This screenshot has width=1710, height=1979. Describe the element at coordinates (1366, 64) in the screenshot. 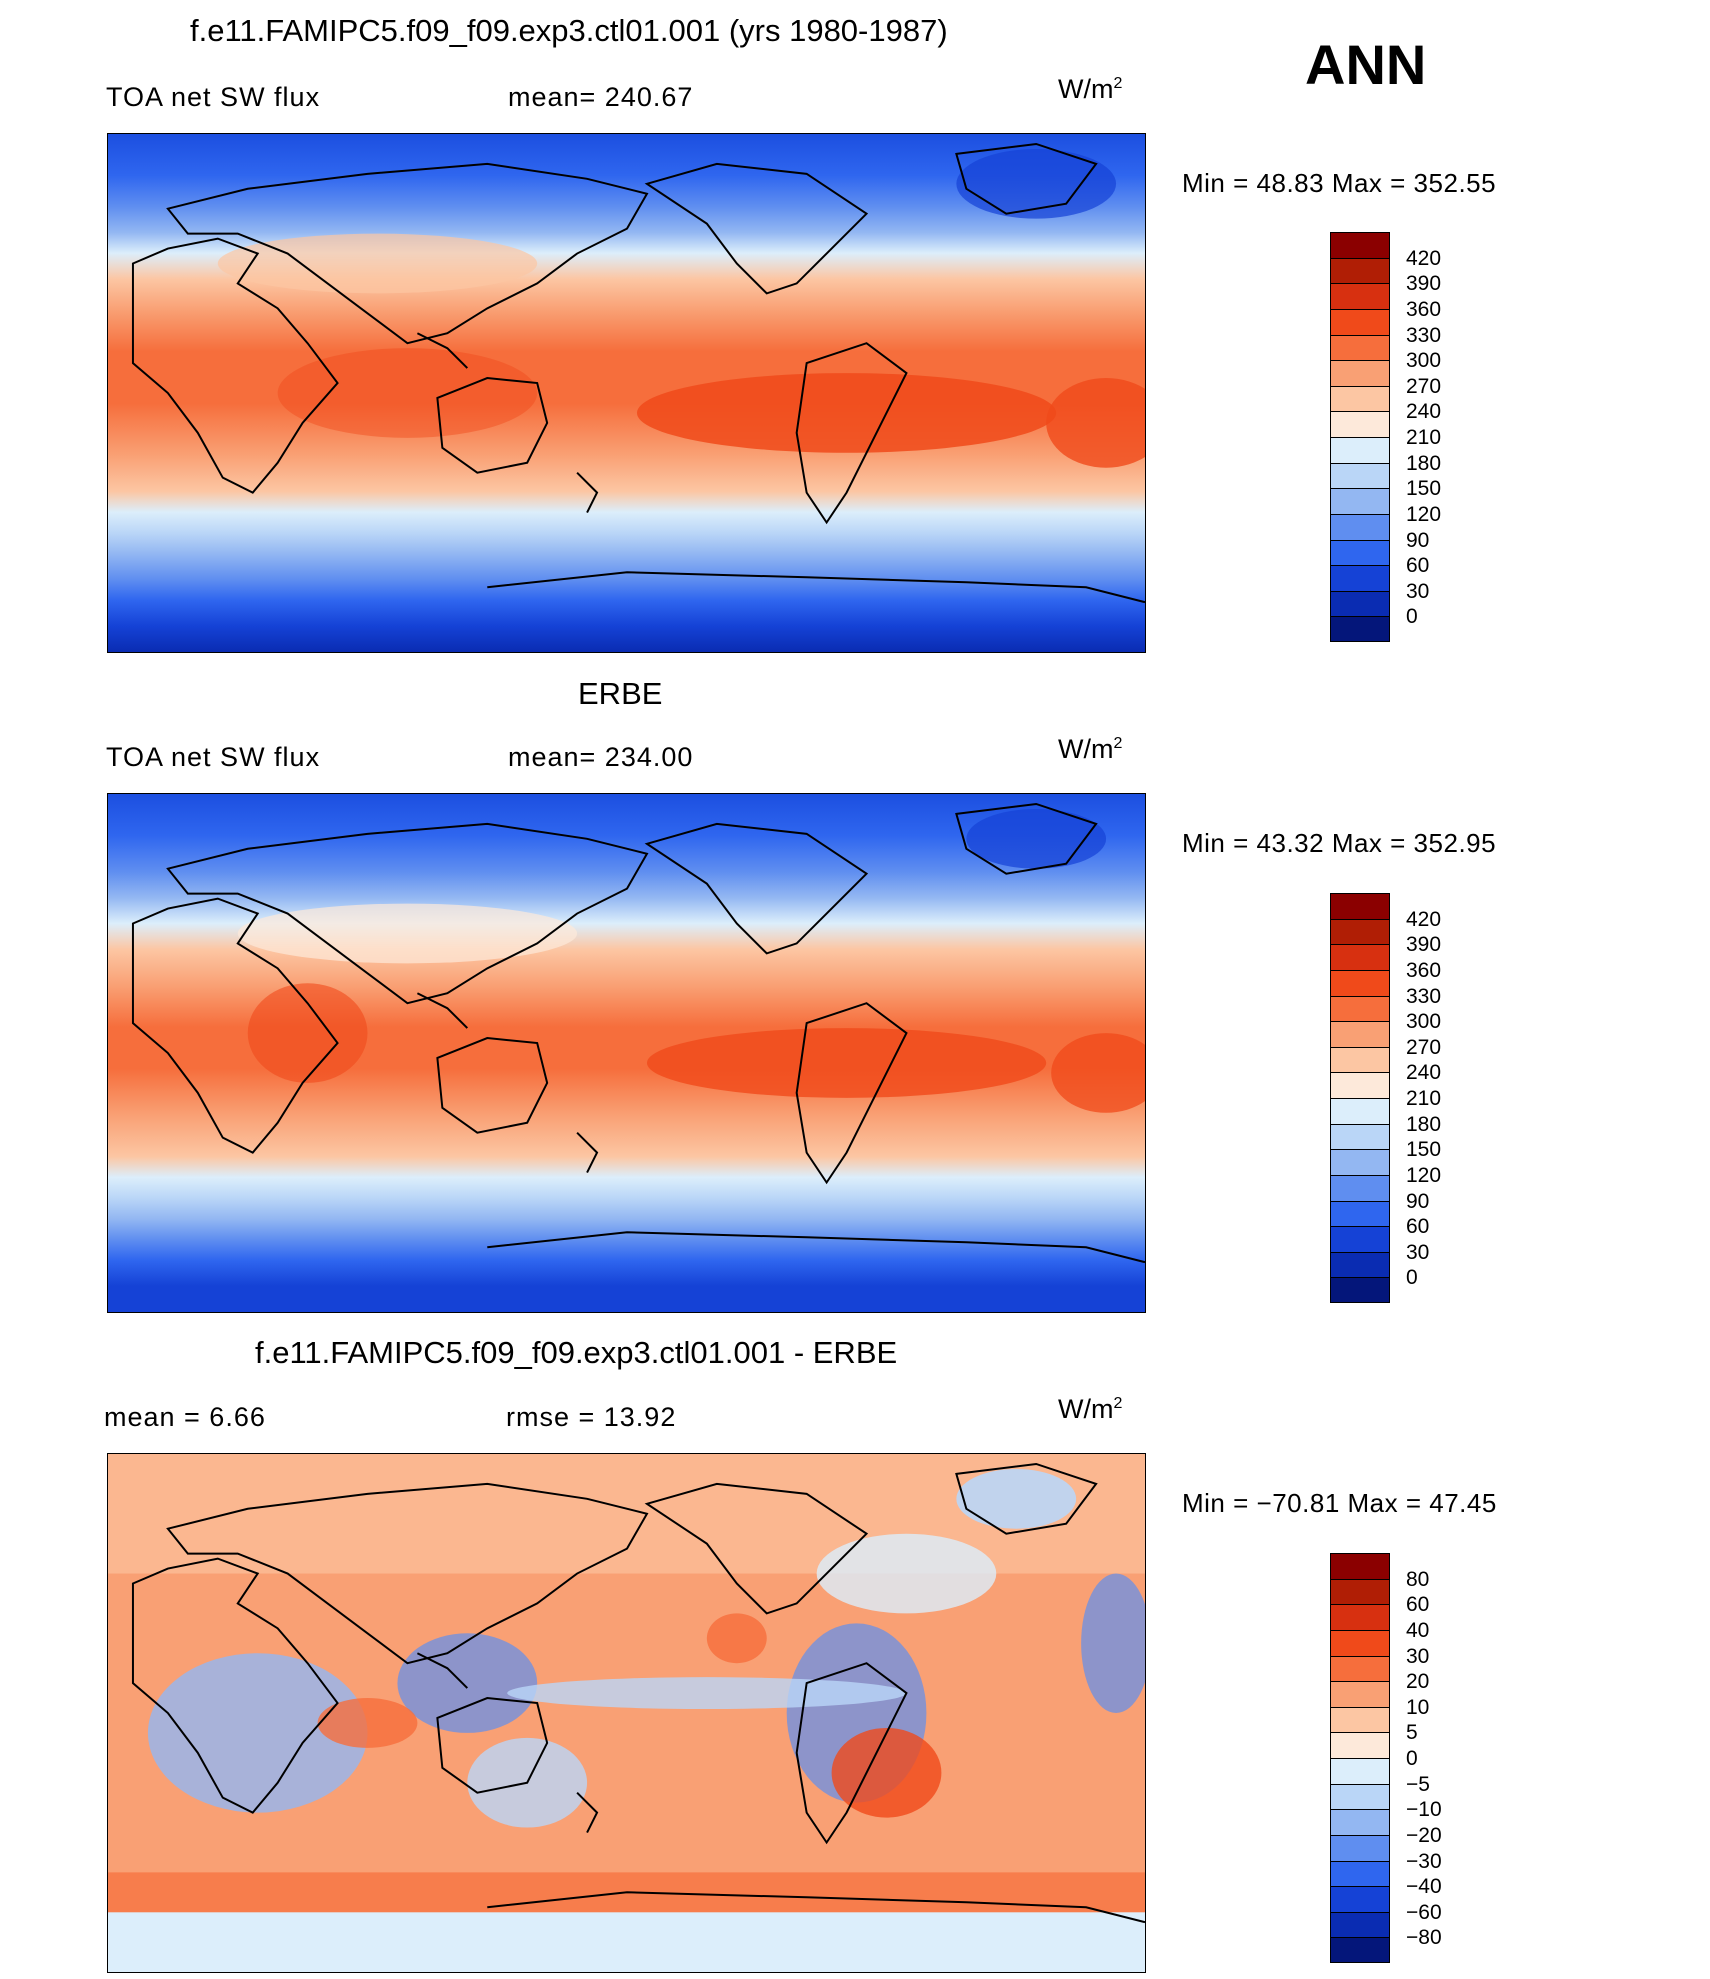

I see `season-label: ANN` at that location.